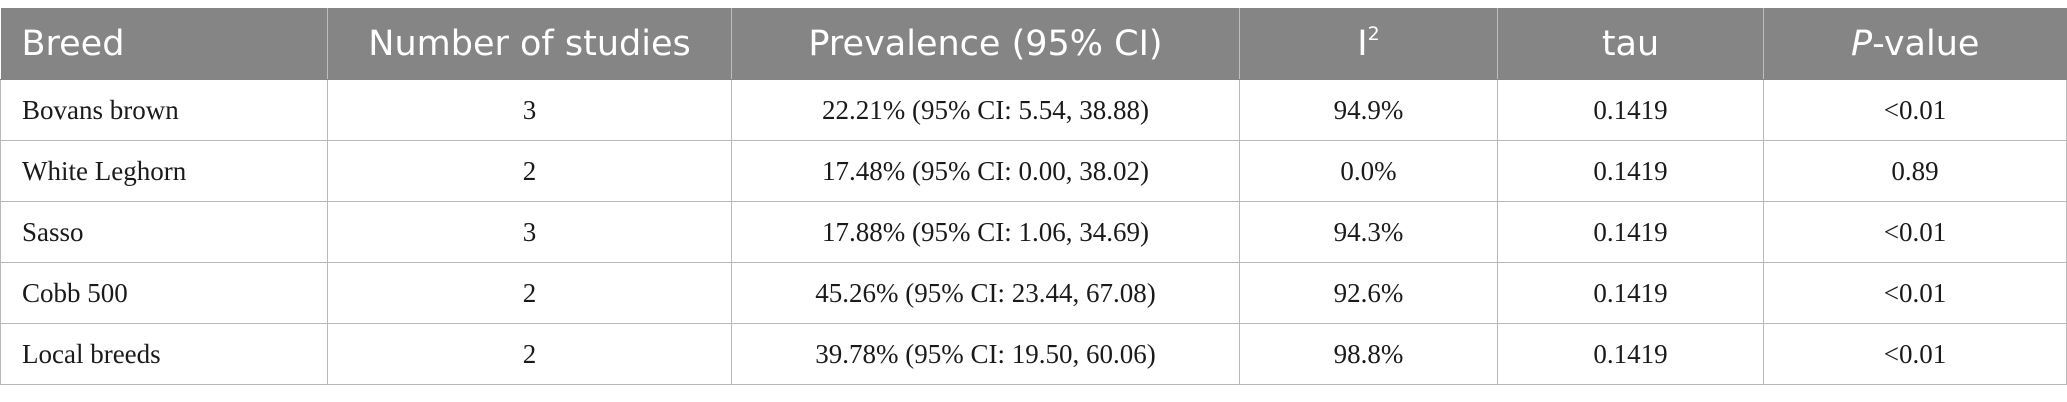 This screenshot has width=2067, height=402. I want to click on header-p-rest: -value, so click(1926, 44).